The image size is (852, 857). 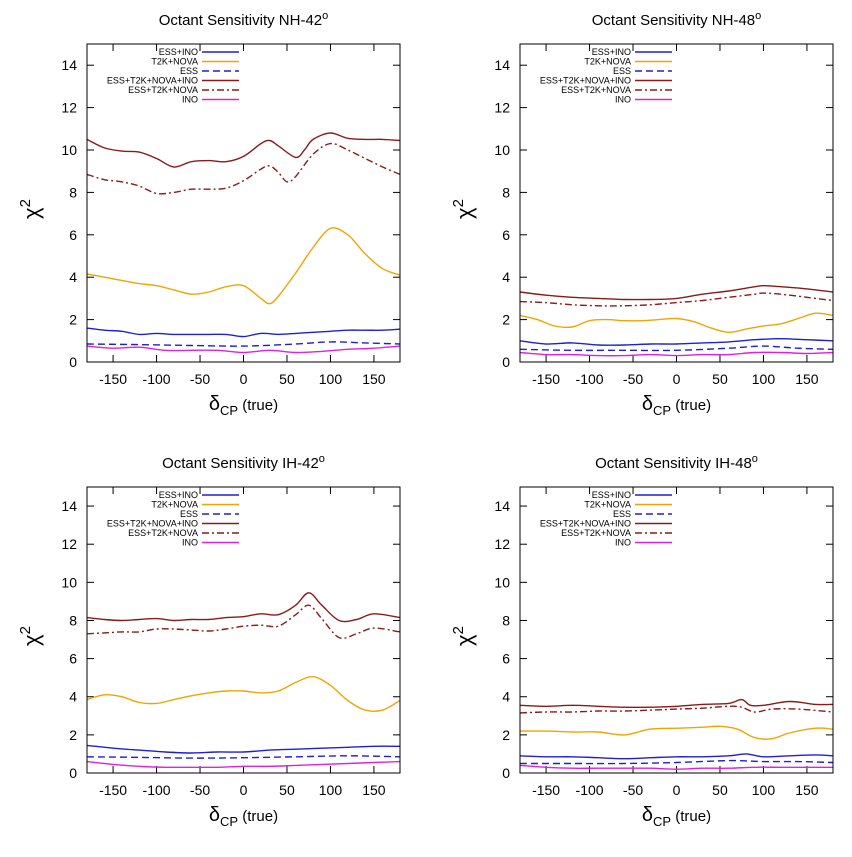 What do you see at coordinates (189, 514) in the screenshot?
I see `legend-label: ESS` at bounding box center [189, 514].